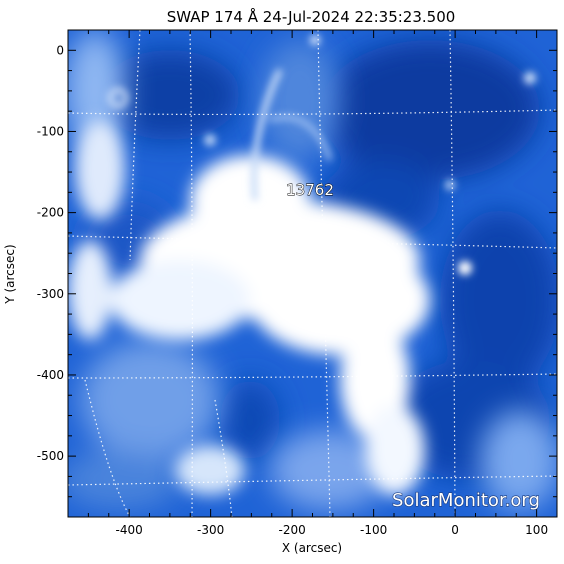 The height and width of the screenshot is (564, 564). Describe the element at coordinates (129, 530) in the screenshot. I see `x-tick-label: -400` at that location.